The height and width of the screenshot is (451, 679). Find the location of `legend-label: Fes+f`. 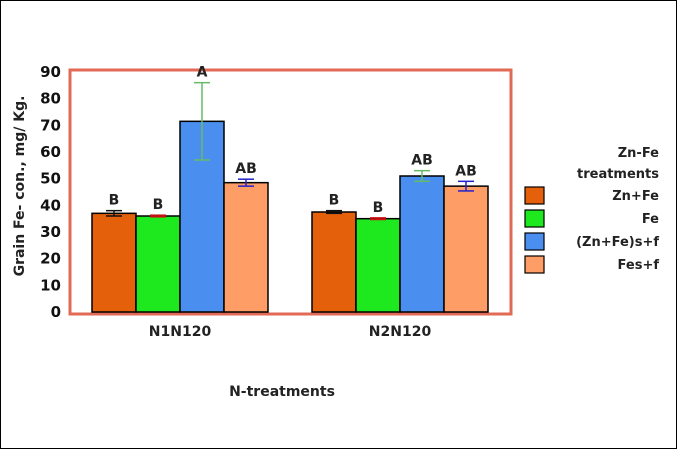

legend-label: Fes+f is located at coordinates (639, 265).